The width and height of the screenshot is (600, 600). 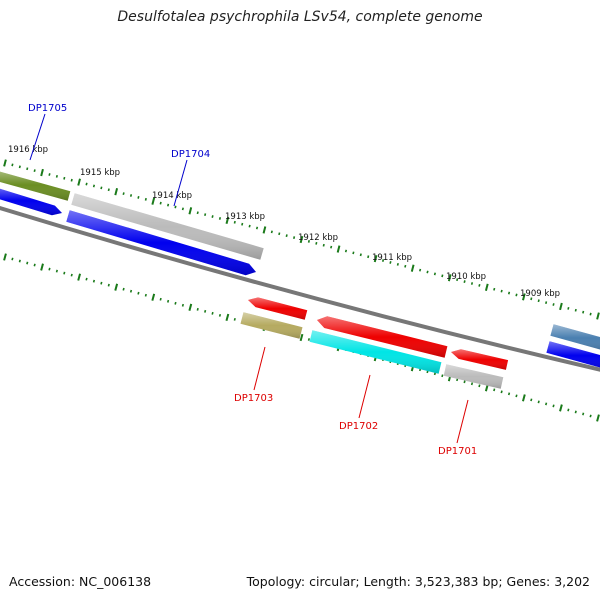 I want to click on scale-label: 1915 kbp, so click(x=100, y=173).